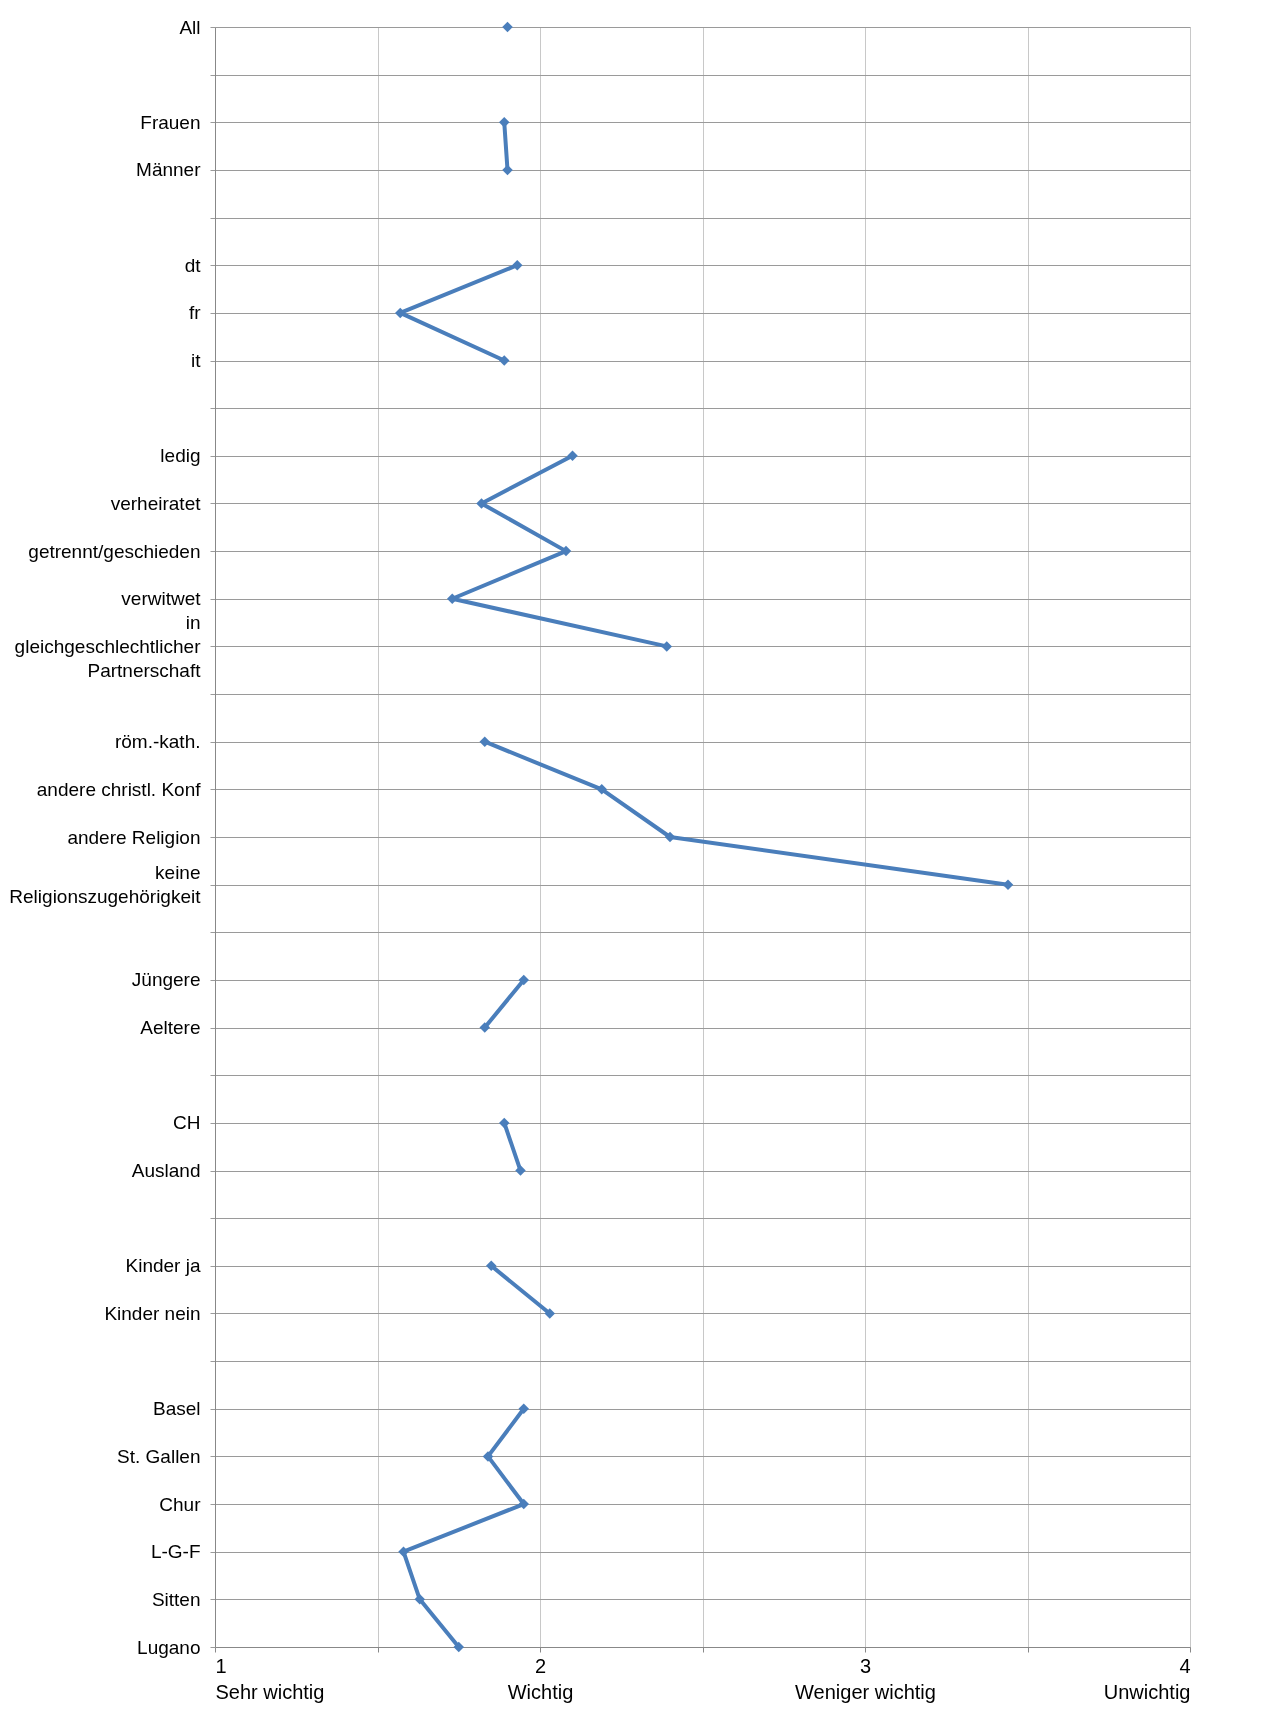 The height and width of the screenshot is (1721, 1281). I want to click on x-tick-label: 4 Unwichtig, so click(1147, 1678).